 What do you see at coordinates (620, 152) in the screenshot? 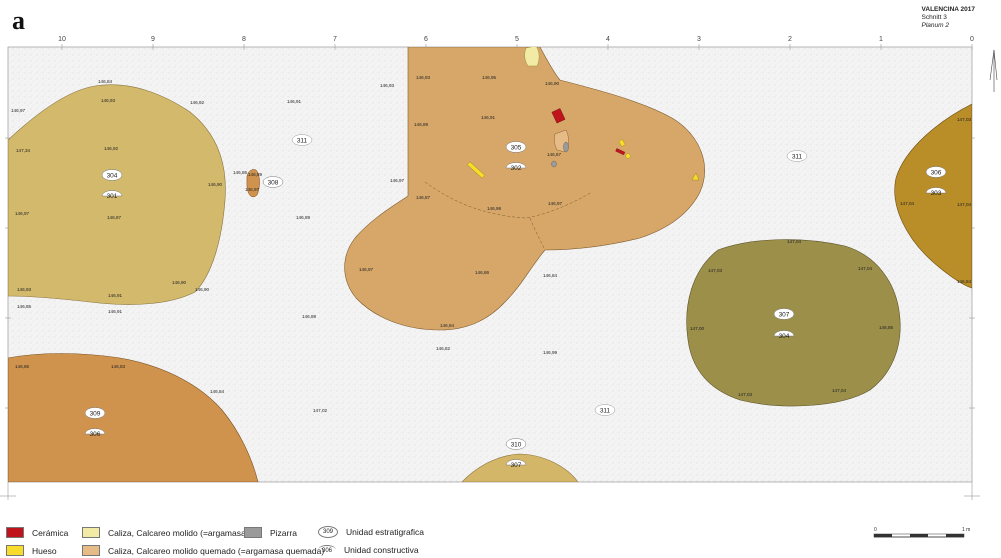
I see `ceramica-find-small` at bounding box center [620, 152].